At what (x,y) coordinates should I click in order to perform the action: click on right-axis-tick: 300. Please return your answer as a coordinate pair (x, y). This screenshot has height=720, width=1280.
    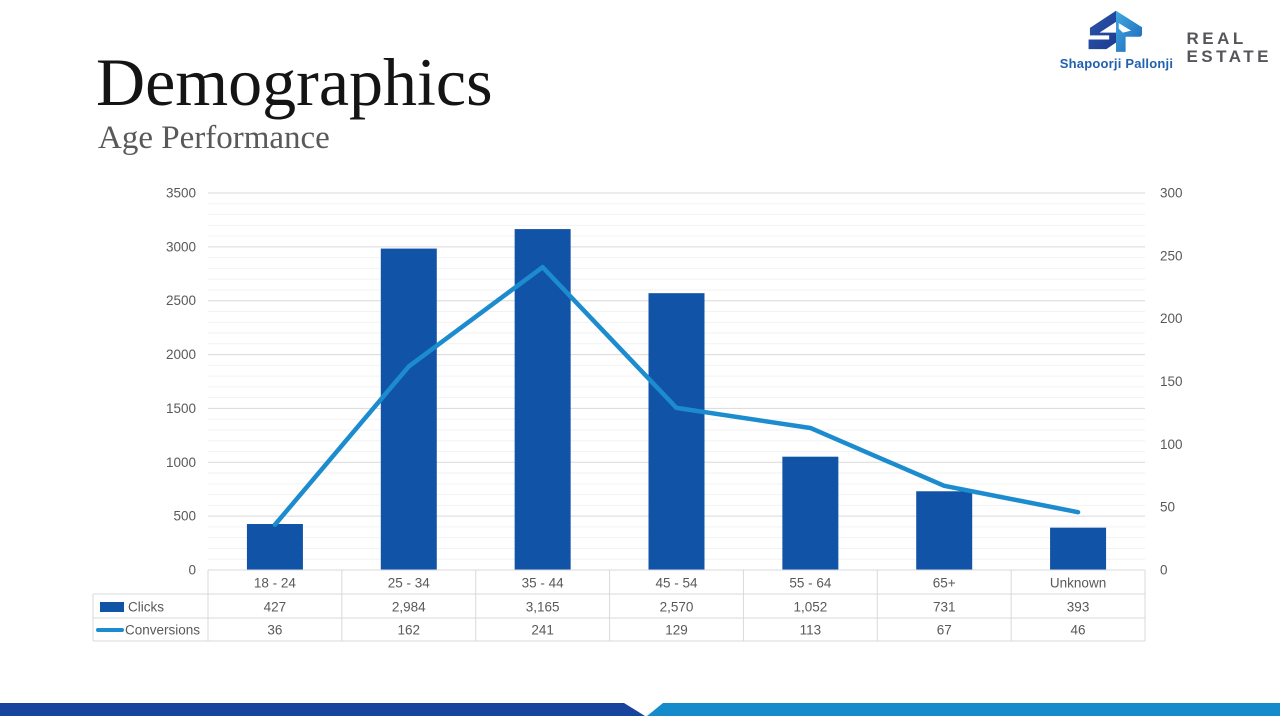
    Looking at the image, I should click on (1171, 193).